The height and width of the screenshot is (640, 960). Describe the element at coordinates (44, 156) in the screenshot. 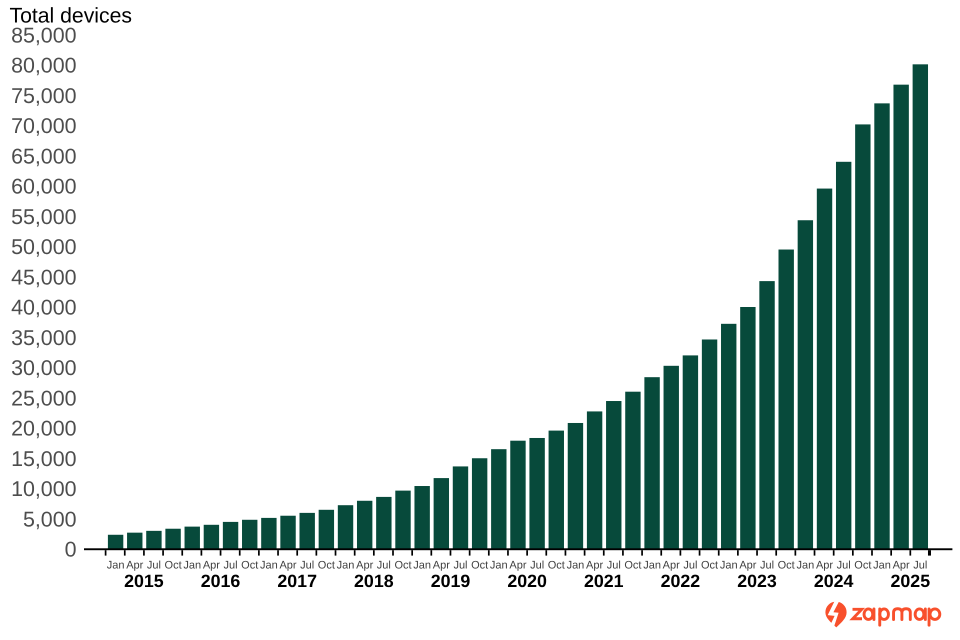

I see `svg-text: 65,000` at that location.